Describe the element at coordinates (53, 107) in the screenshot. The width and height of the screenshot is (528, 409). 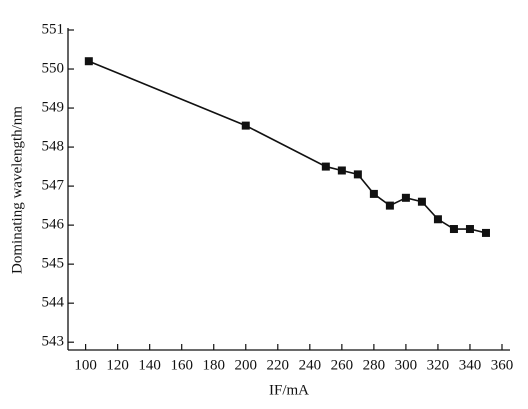
I see `y-tick-label: 549` at that location.